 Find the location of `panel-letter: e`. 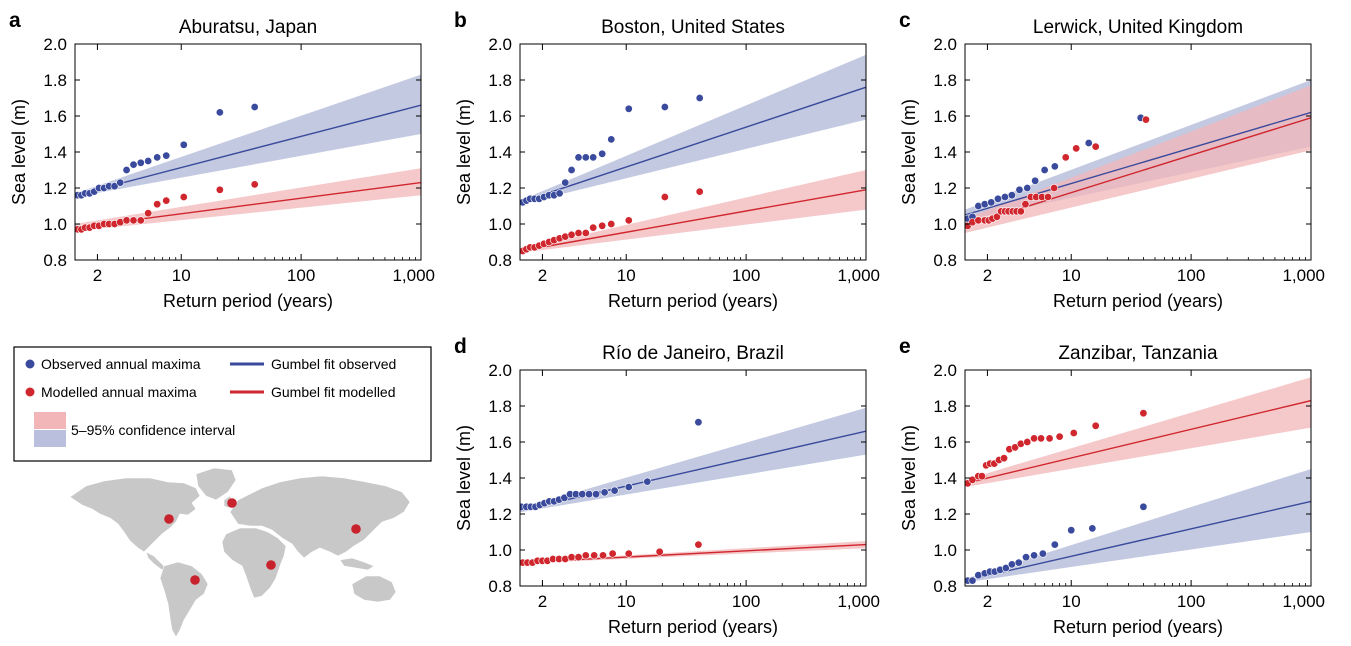

panel-letter: e is located at coordinates (905, 346).